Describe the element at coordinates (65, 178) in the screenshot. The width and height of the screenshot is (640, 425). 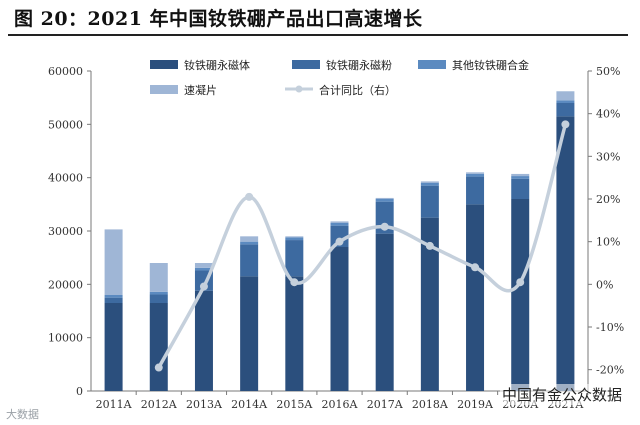
I see `left-tick-label: 40000` at that location.